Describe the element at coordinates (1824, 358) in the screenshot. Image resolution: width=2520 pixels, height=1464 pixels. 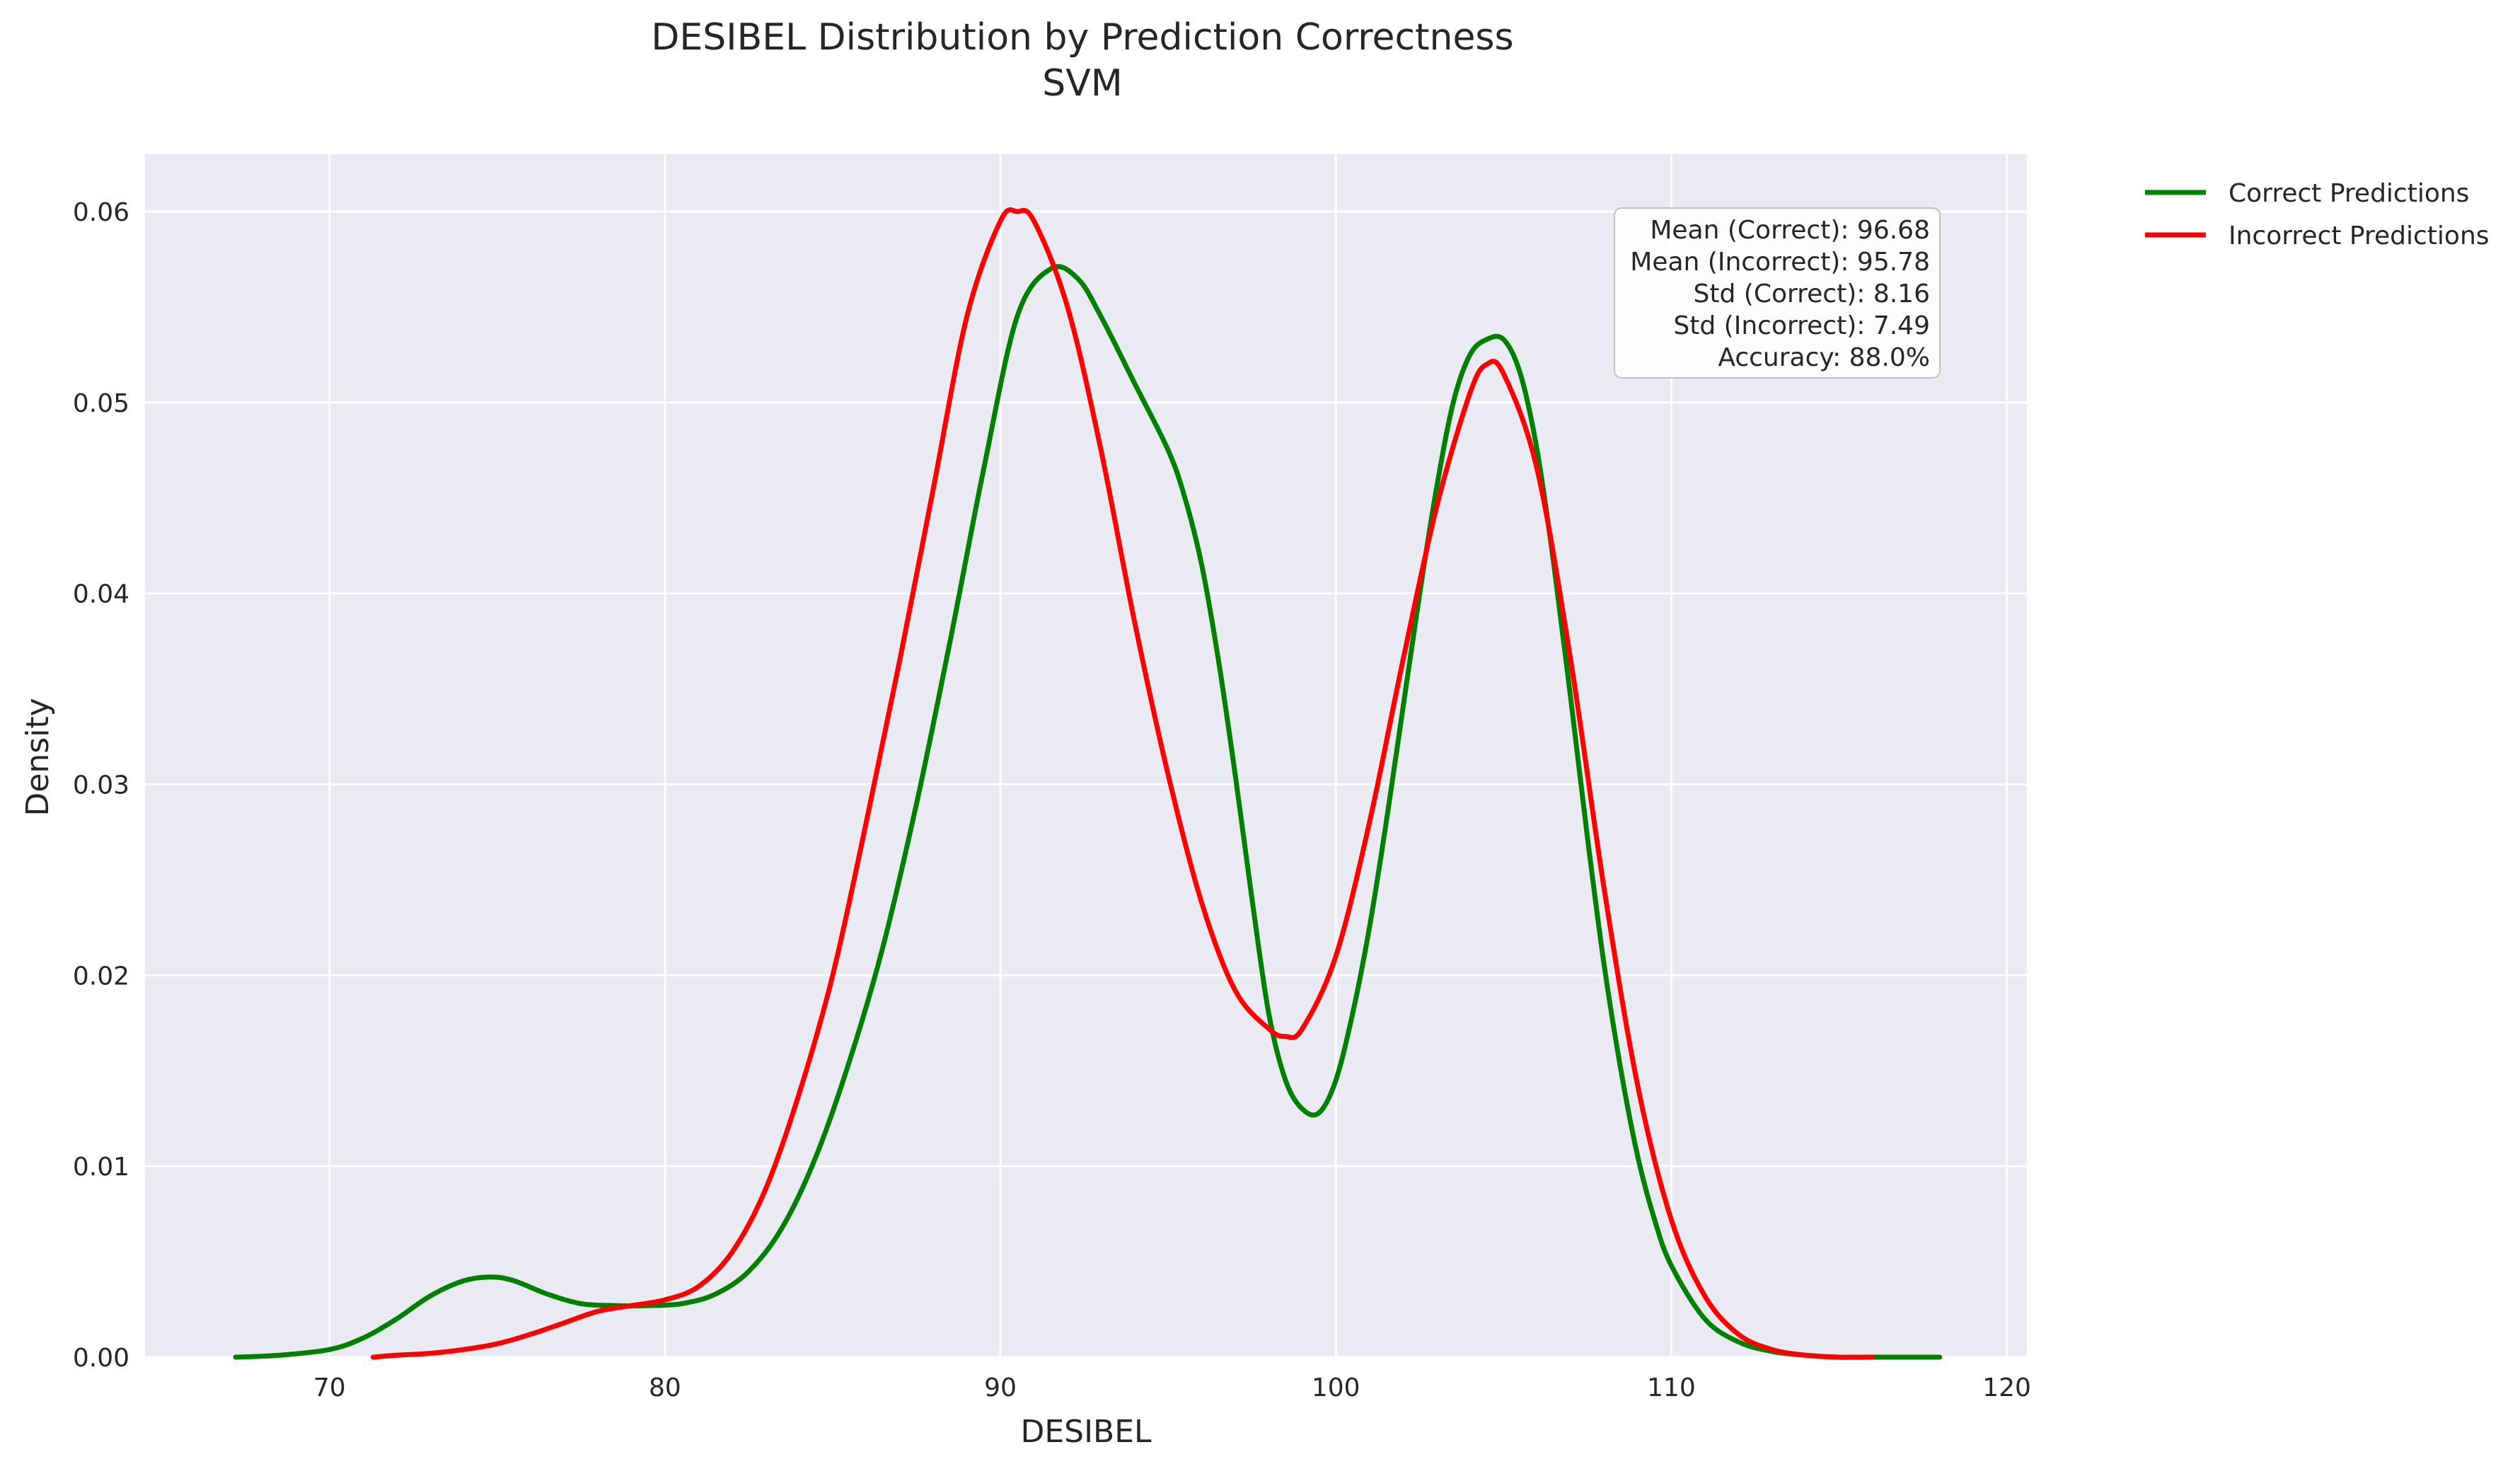
I see `stats-accuracy: Accuracy: 88.0%` at that location.